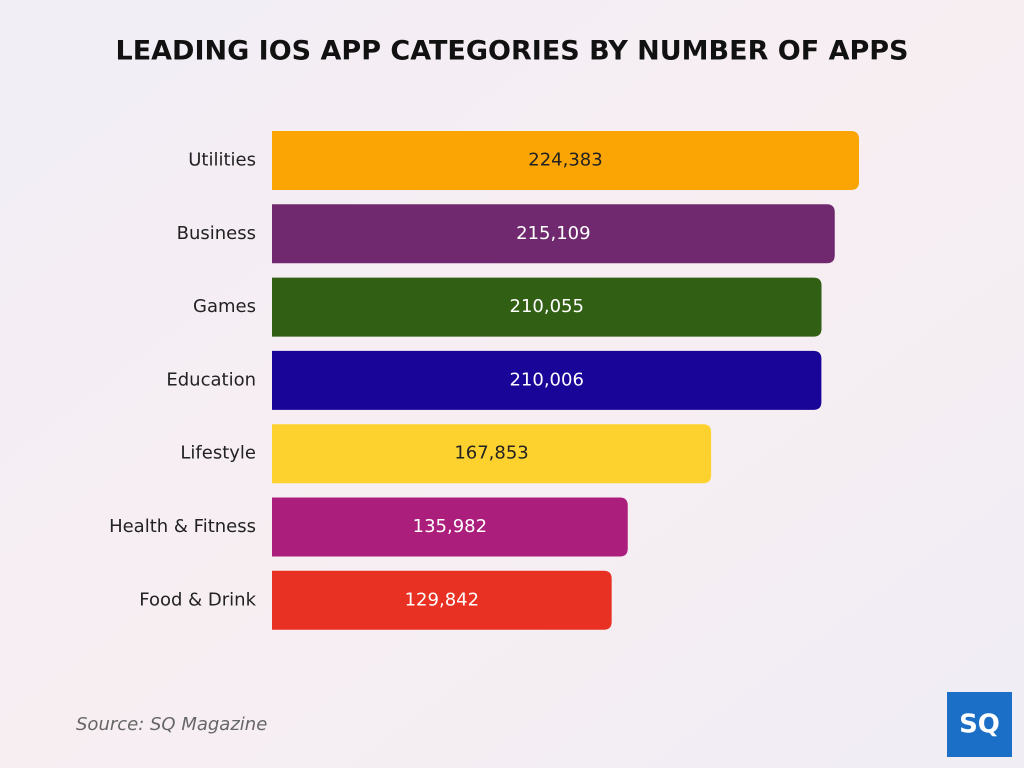  I want to click on value-label: 210,055, so click(547, 306).